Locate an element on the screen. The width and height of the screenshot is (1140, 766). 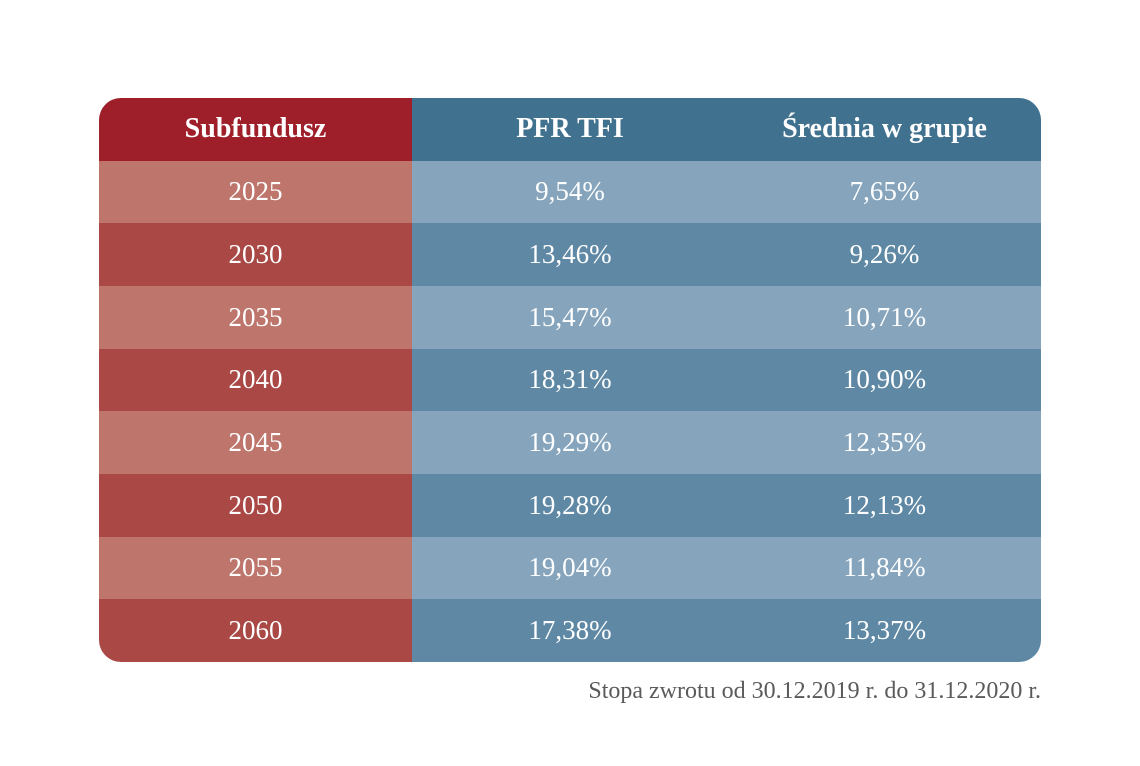
cell-pfr-tfi: 19,04% is located at coordinates (570, 568).